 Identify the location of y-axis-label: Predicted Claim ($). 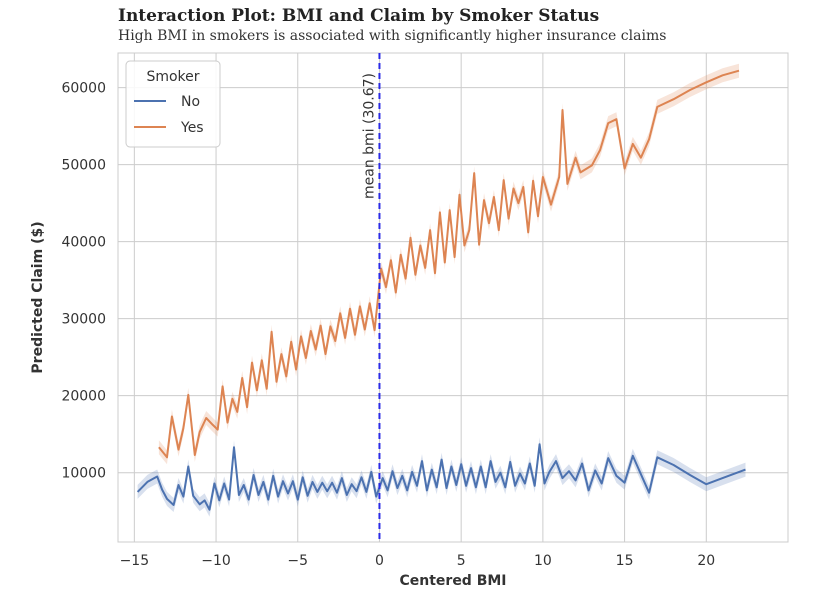
(38, 297).